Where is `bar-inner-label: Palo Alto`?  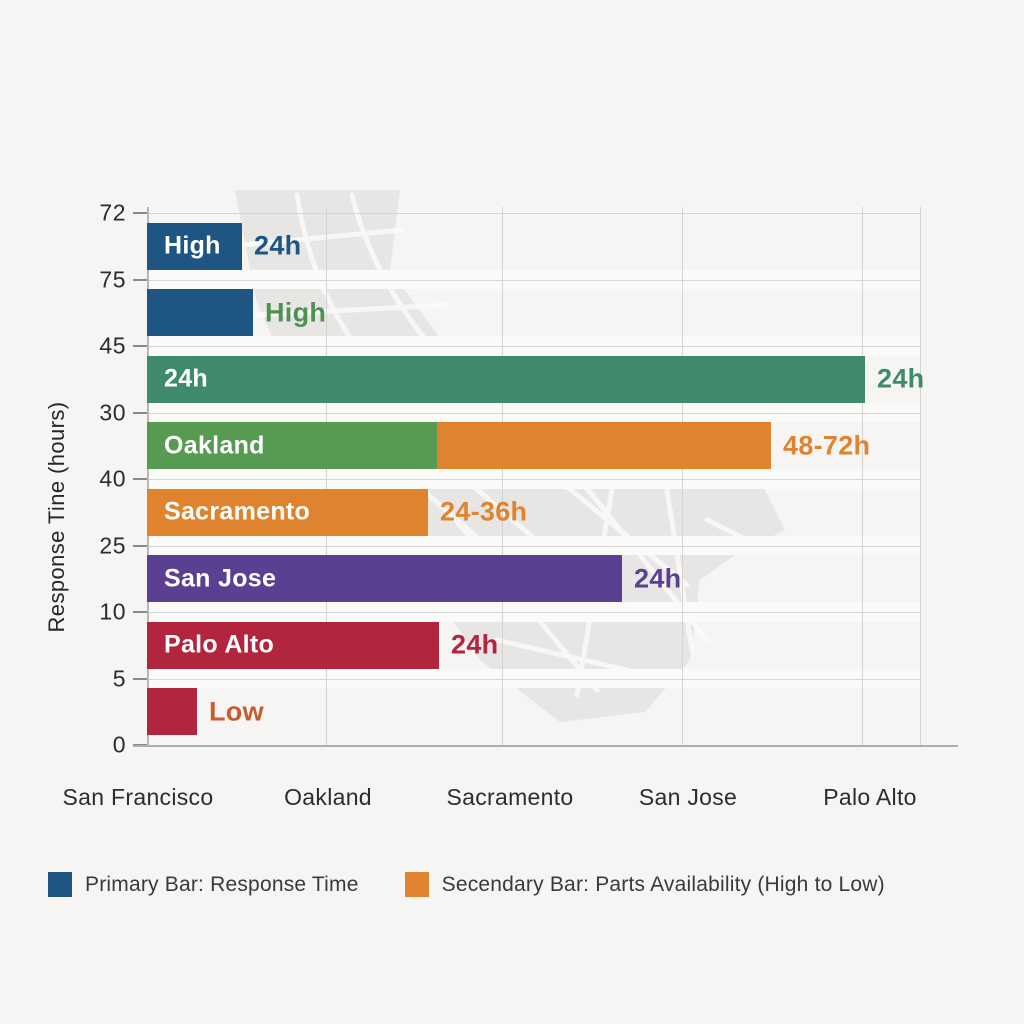
bar-inner-label: Palo Alto is located at coordinates (219, 644).